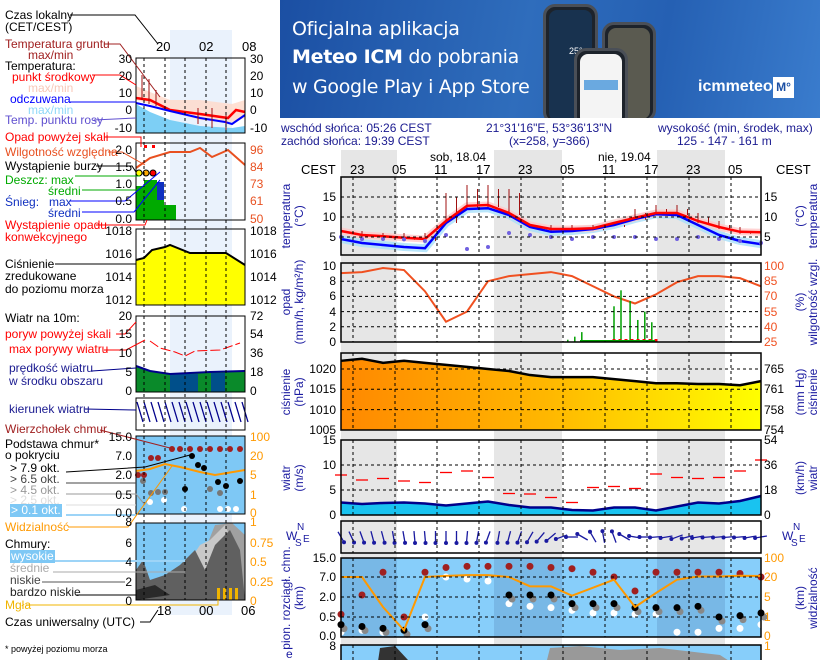  Describe the element at coordinates (525, 169) in the screenshot. I see `hour-label: 23` at that location.